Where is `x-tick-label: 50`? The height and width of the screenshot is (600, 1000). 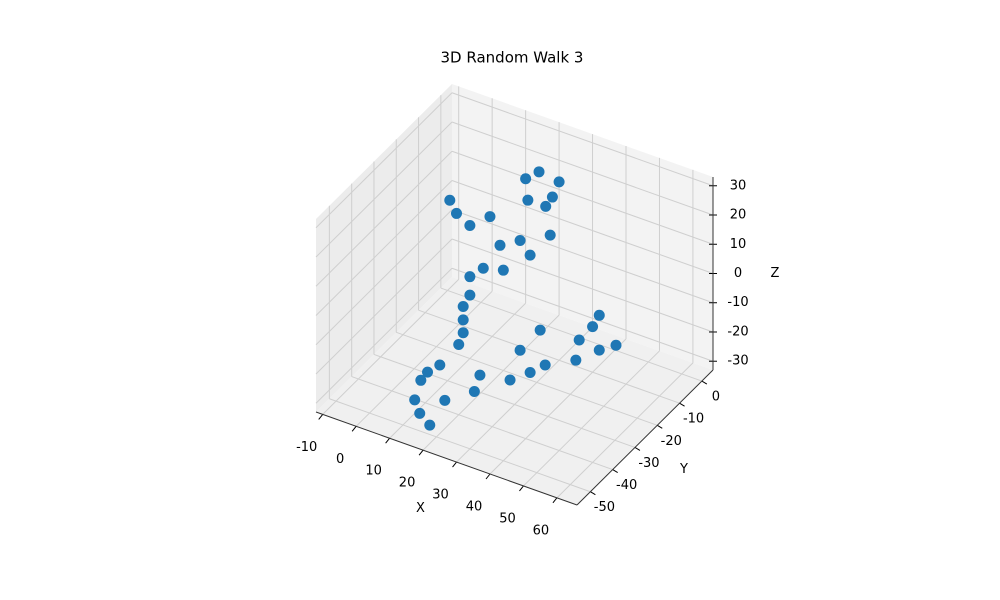
x-tick-label: 50 is located at coordinates (507, 518).